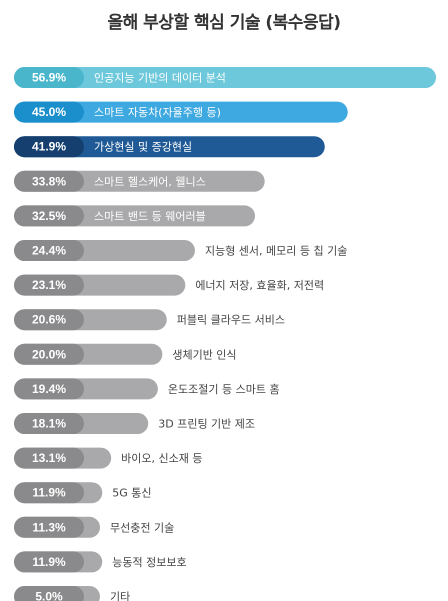 This screenshot has height=601, width=448. Describe the element at coordinates (149, 320) in the screenshot. I see `bar-row: 20.6% 퍼블릭 클라우드 서비스` at that location.